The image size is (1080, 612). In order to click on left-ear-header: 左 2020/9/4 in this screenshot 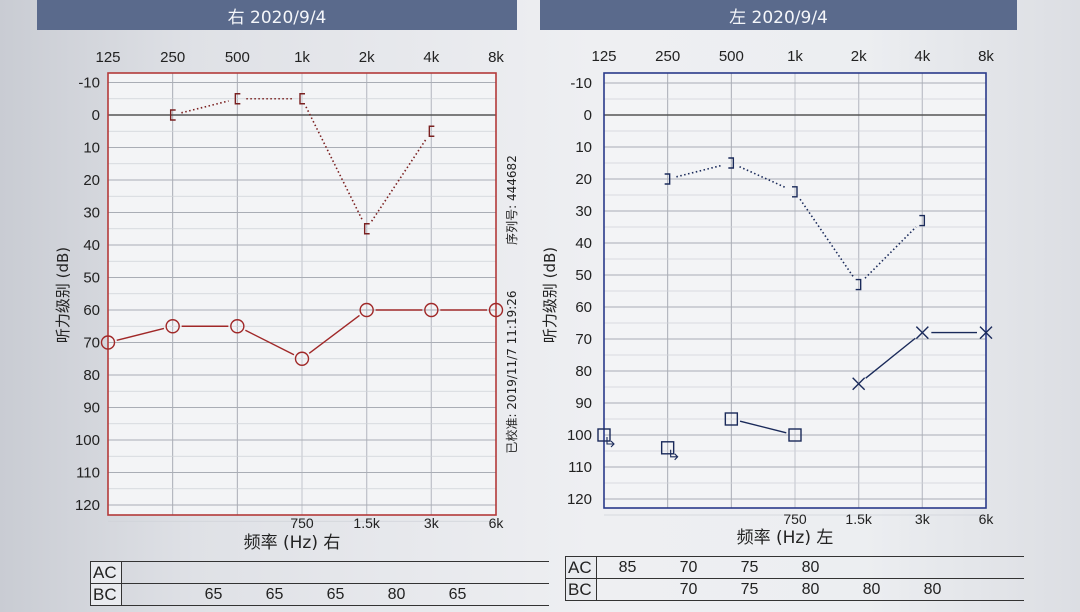, I will do `click(778, 15)`.